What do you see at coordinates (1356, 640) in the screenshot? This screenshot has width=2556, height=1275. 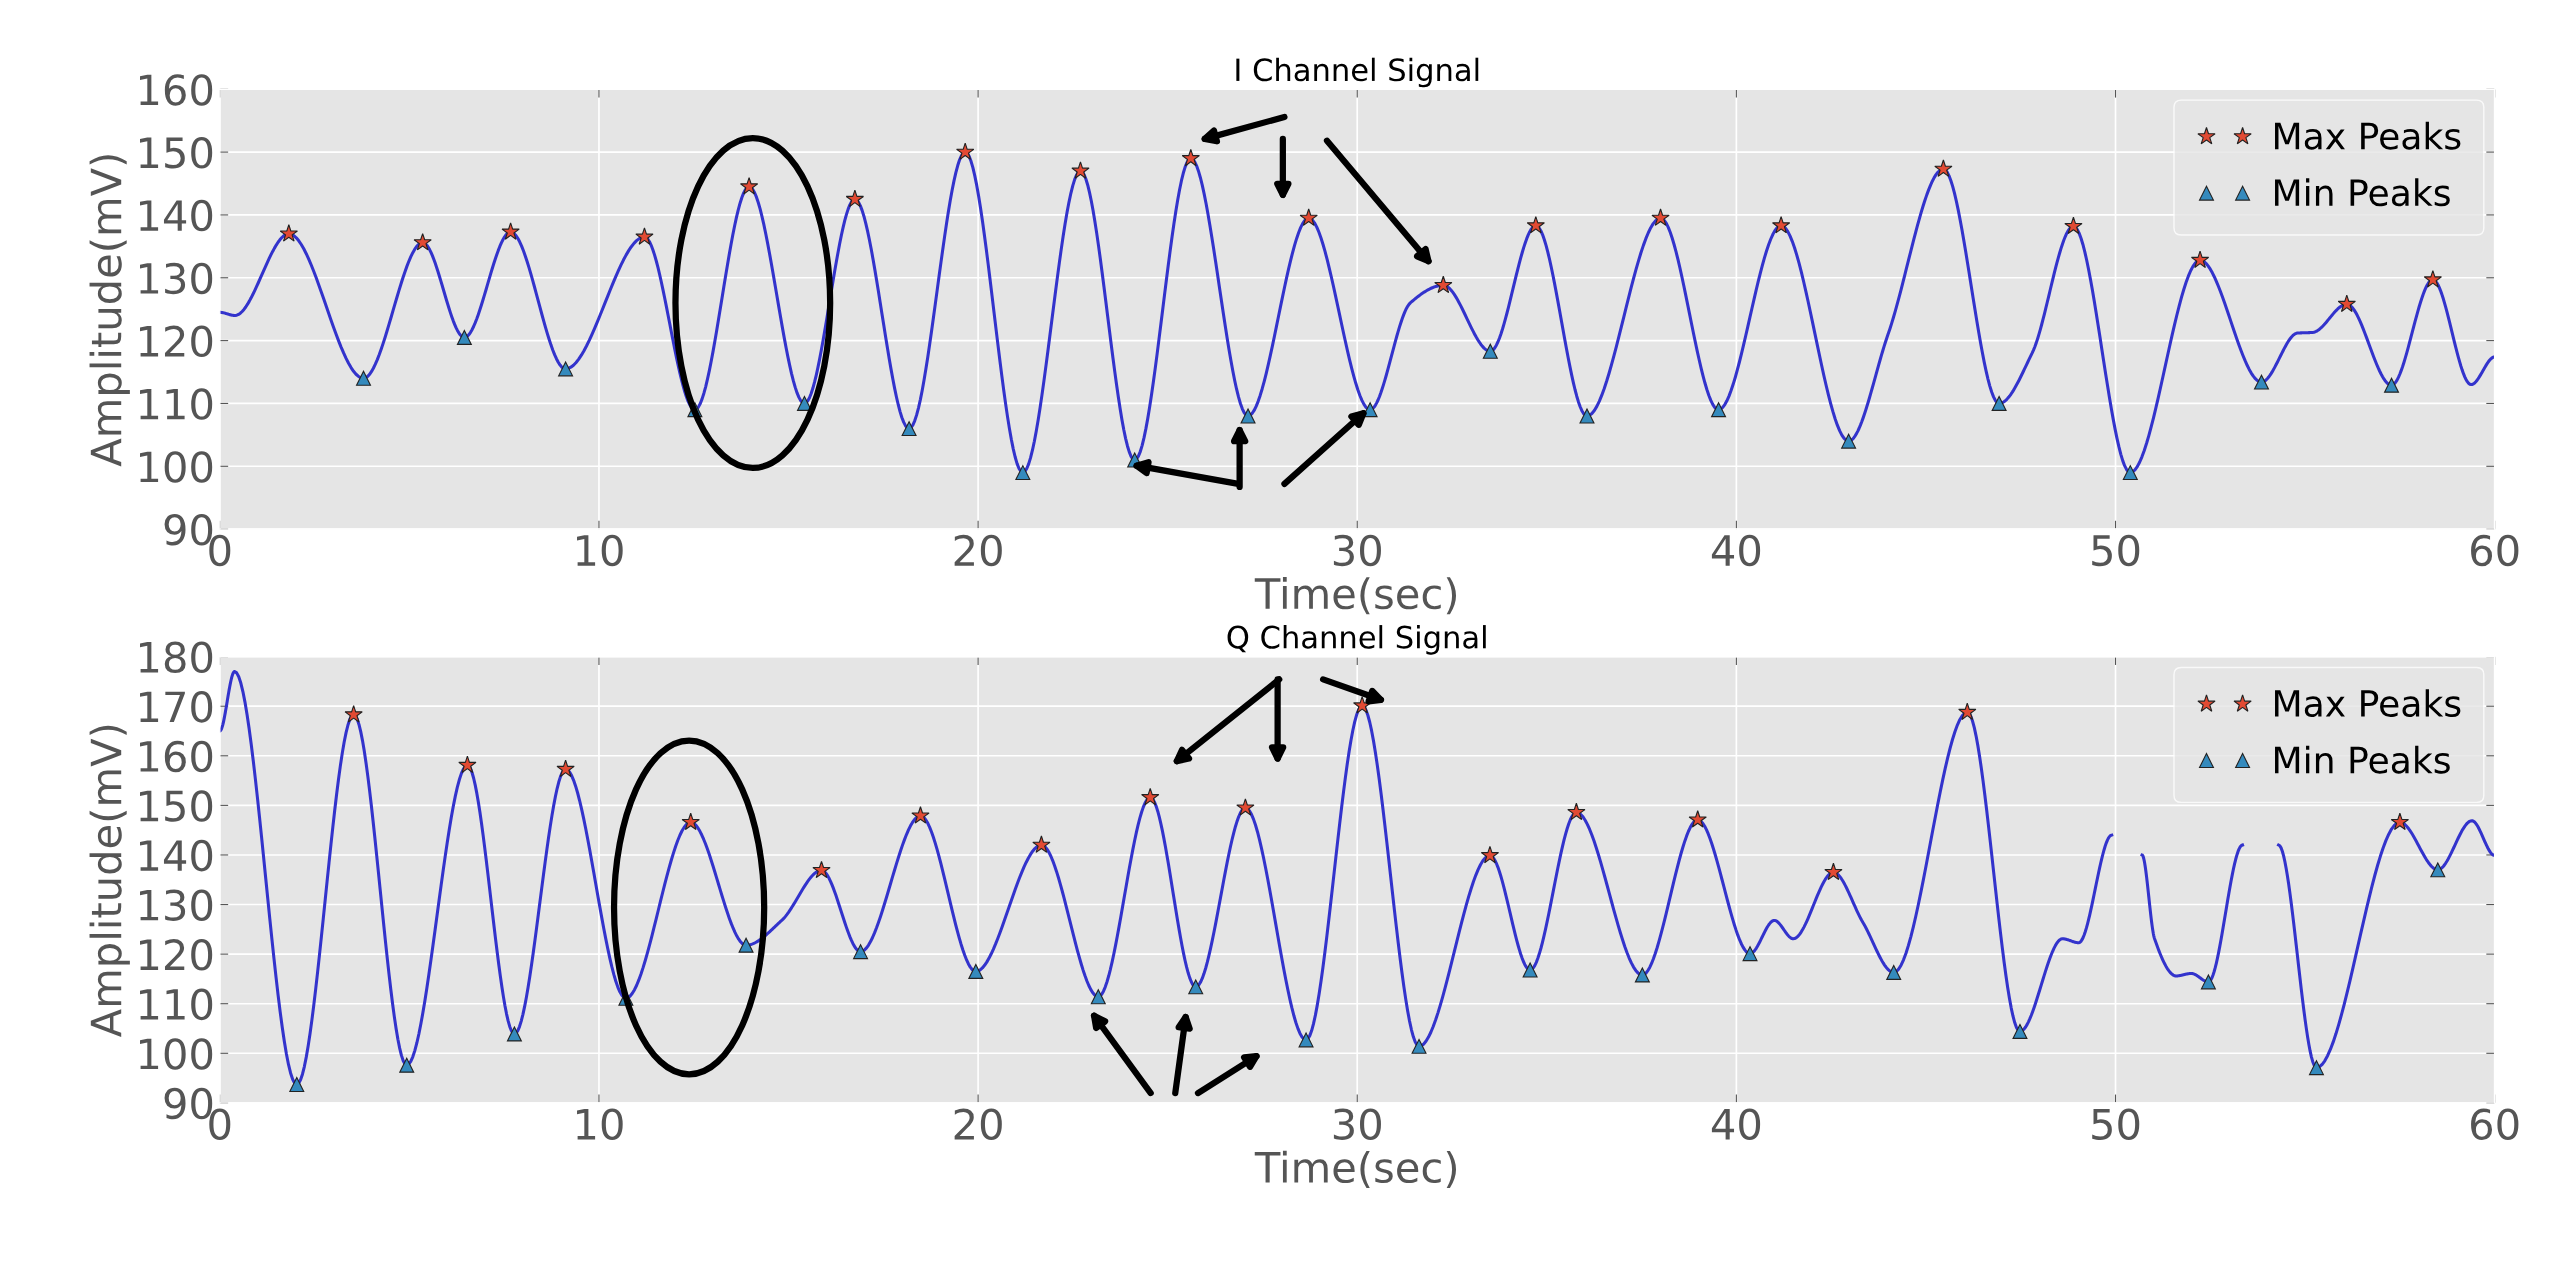 I see `chart-title: Q Channel Signal` at bounding box center [1356, 640].